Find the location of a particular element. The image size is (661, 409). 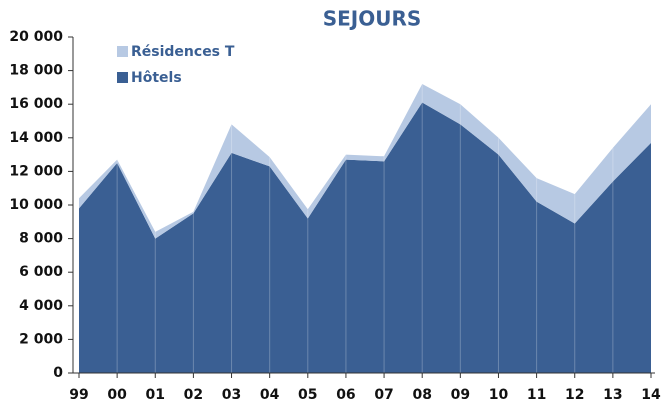

x-tick-label: 99 is located at coordinates (78, 395).